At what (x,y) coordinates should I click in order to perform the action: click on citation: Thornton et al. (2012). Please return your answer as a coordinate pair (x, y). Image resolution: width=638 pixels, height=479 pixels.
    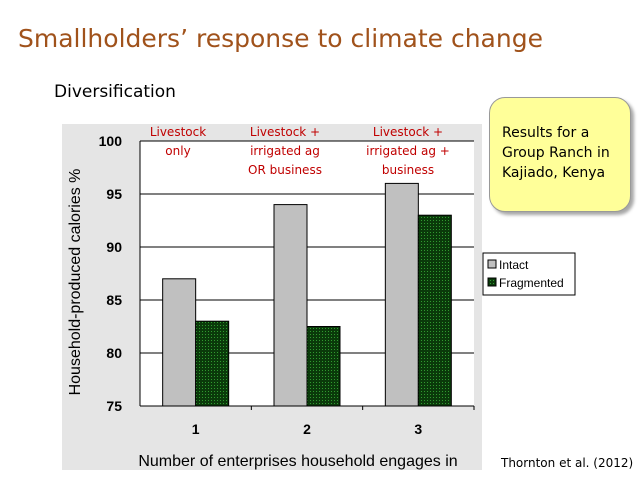
    Looking at the image, I should click on (567, 463).